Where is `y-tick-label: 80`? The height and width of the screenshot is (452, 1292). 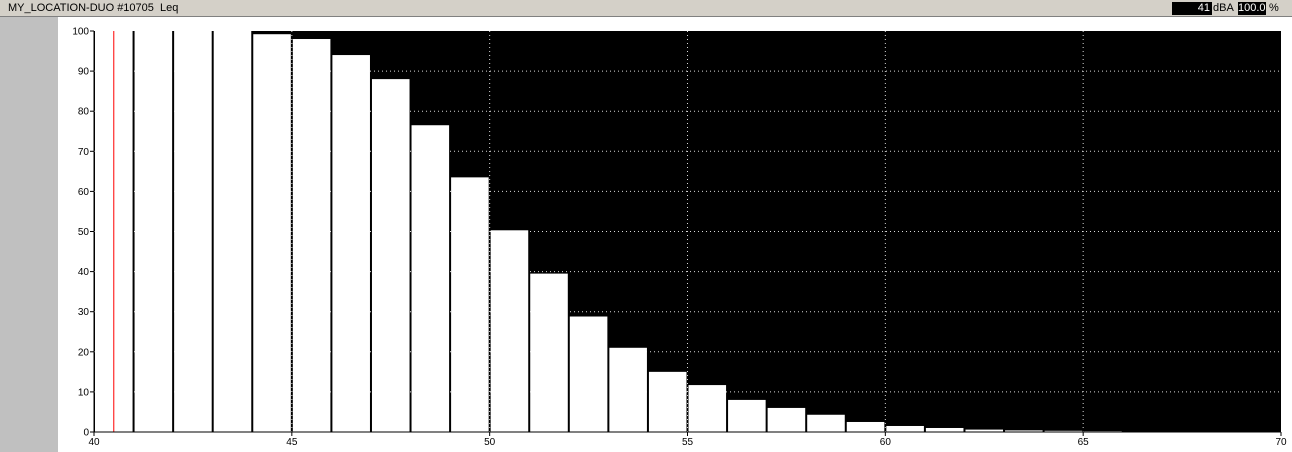
y-tick-label: 80 is located at coordinates (84, 112).